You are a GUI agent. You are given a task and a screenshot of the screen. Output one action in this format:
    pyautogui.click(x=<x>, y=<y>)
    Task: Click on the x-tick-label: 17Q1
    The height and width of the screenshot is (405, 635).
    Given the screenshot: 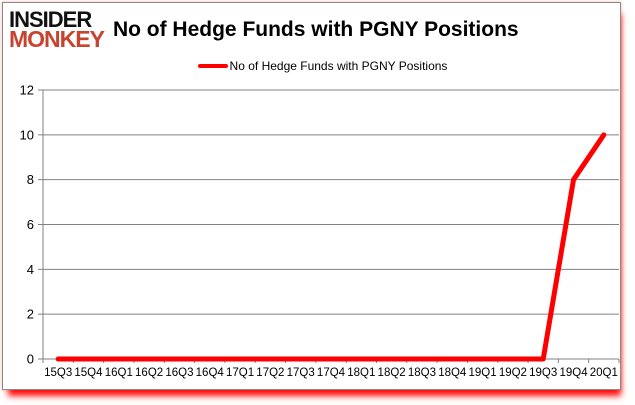 What is the action you would take?
    pyautogui.click(x=240, y=373)
    